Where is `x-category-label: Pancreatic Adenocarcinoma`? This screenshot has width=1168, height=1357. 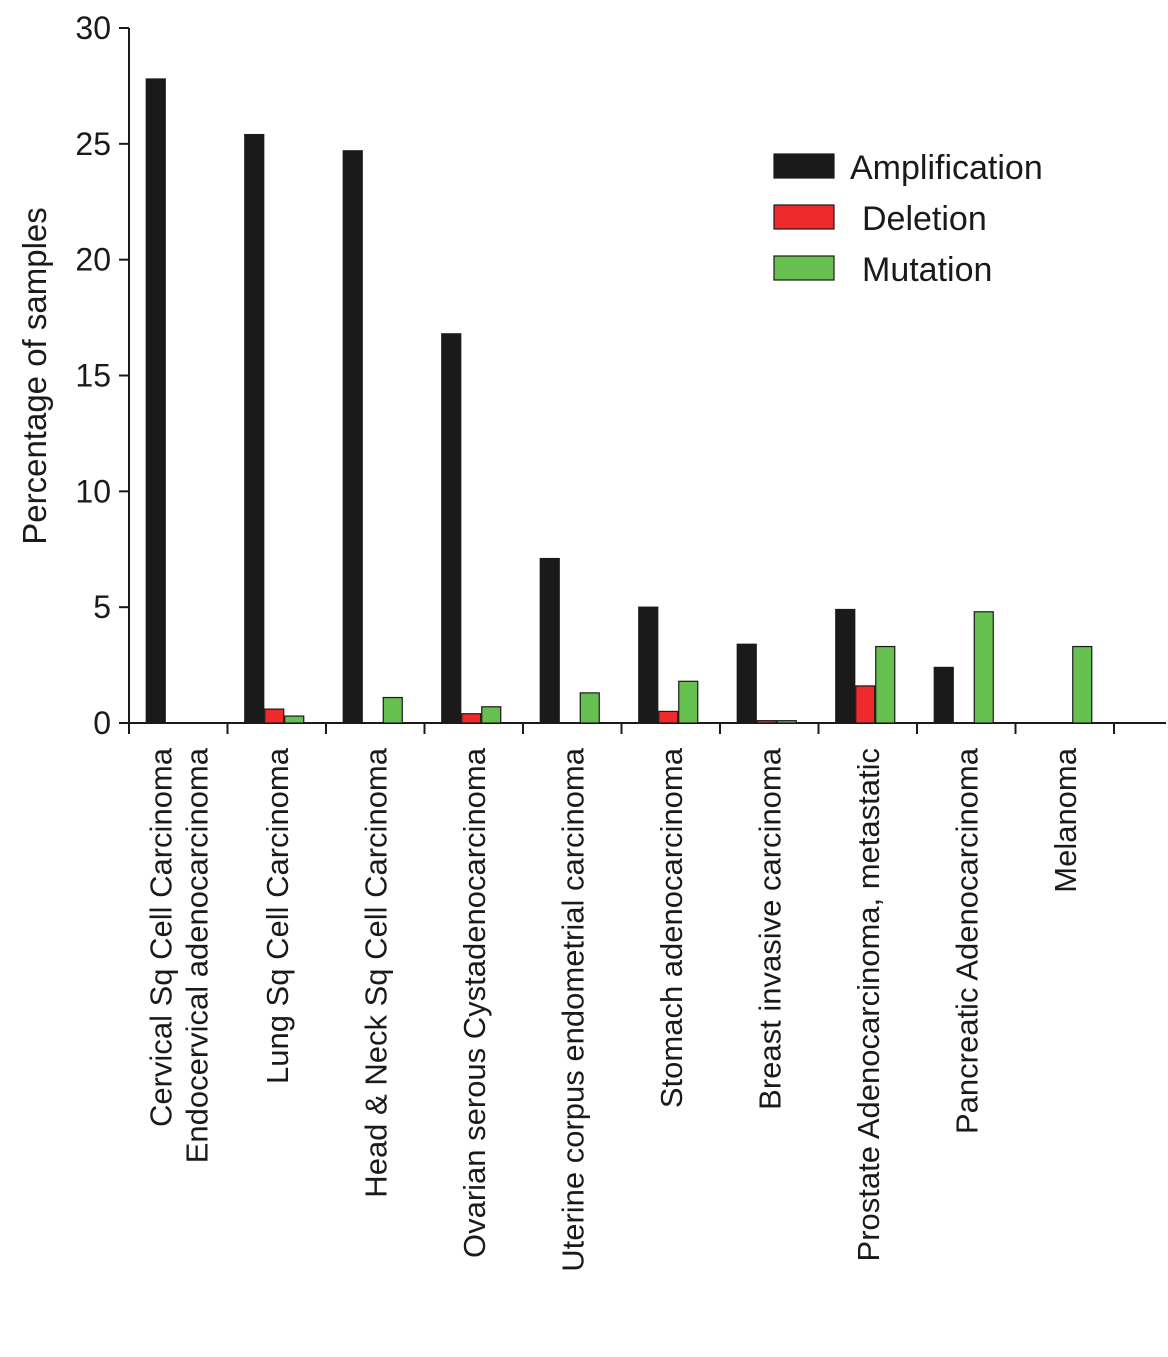
x-category-label: Pancreatic Adenocarcinoma is located at coordinates (966, 940).